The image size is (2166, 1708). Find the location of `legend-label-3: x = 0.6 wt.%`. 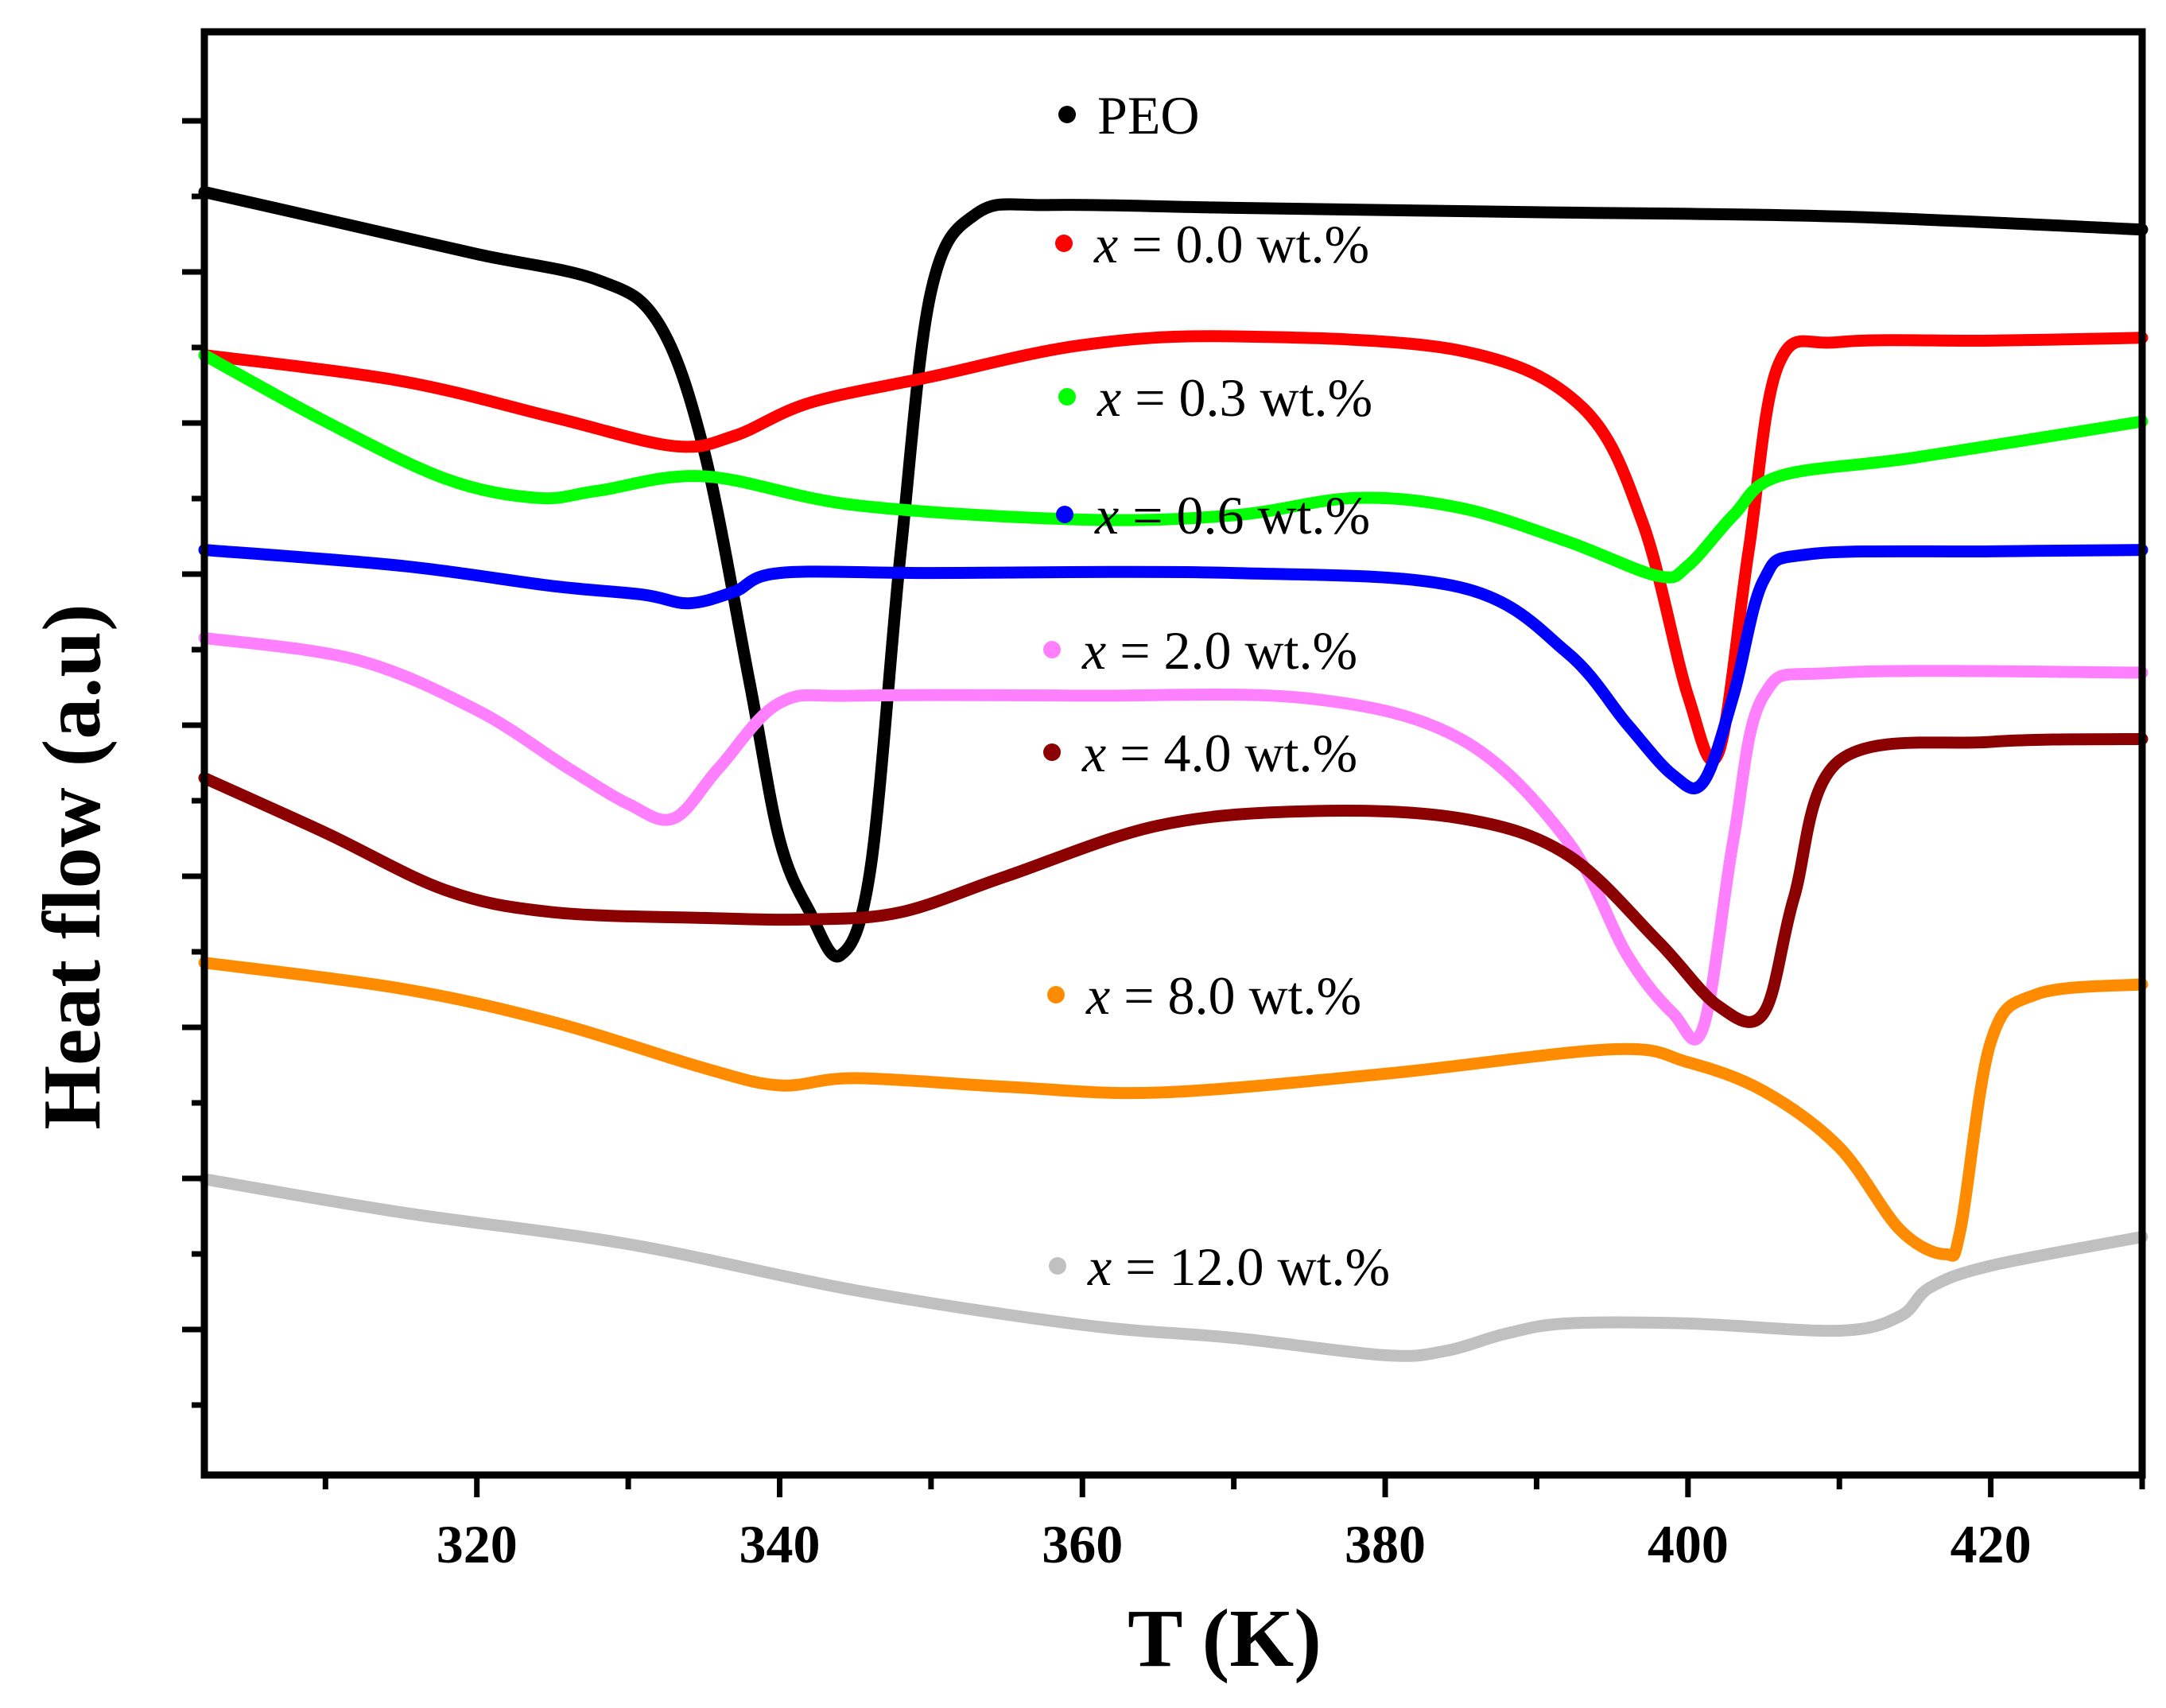

legend-label-3: x = 0.6 wt.% is located at coordinates (1232, 515).